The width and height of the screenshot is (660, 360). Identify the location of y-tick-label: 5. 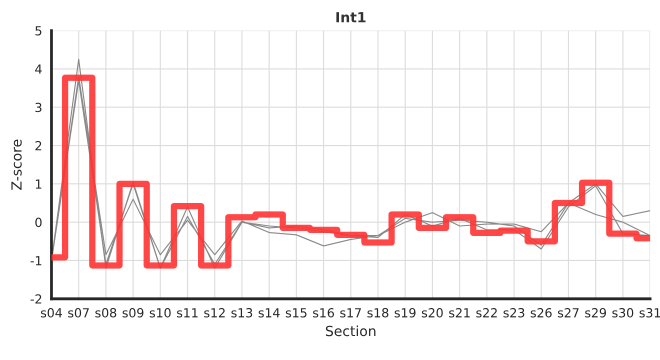
(38, 31).